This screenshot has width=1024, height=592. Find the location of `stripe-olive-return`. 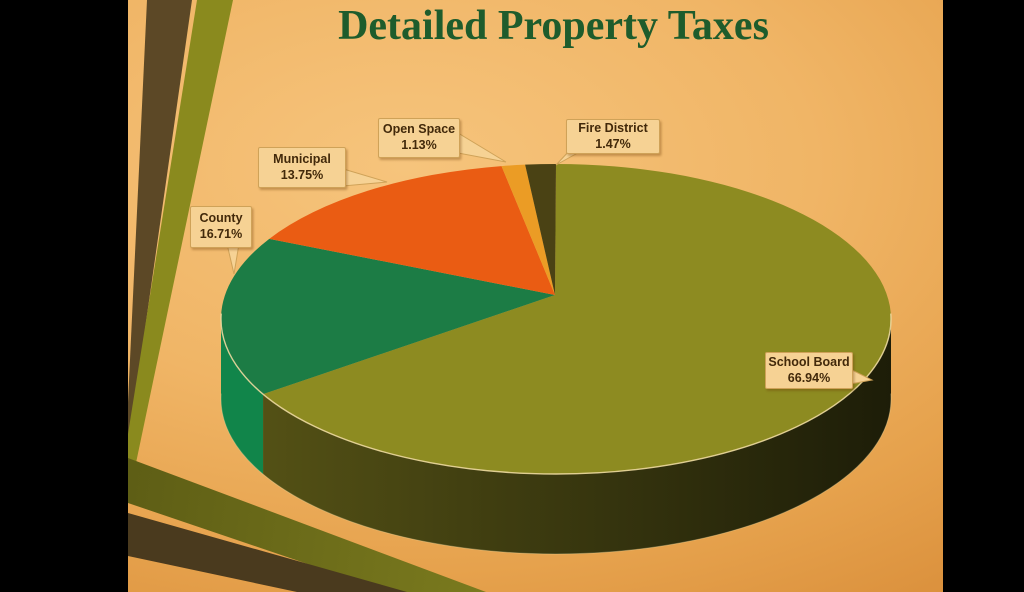

stripe-olive-return is located at coordinates (307, 525).